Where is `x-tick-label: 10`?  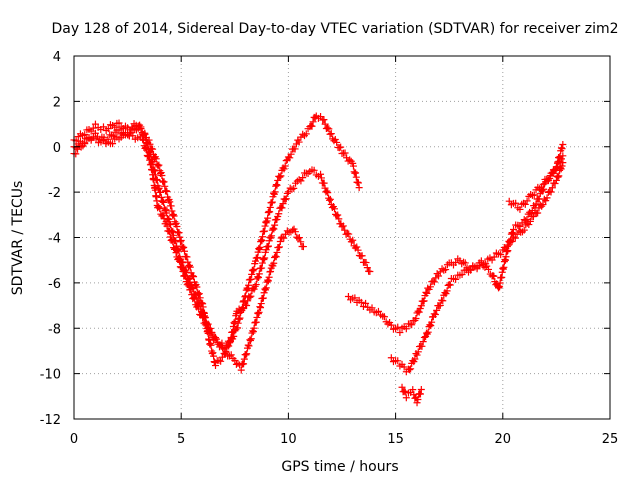 x-tick-label: 10 is located at coordinates (288, 439).